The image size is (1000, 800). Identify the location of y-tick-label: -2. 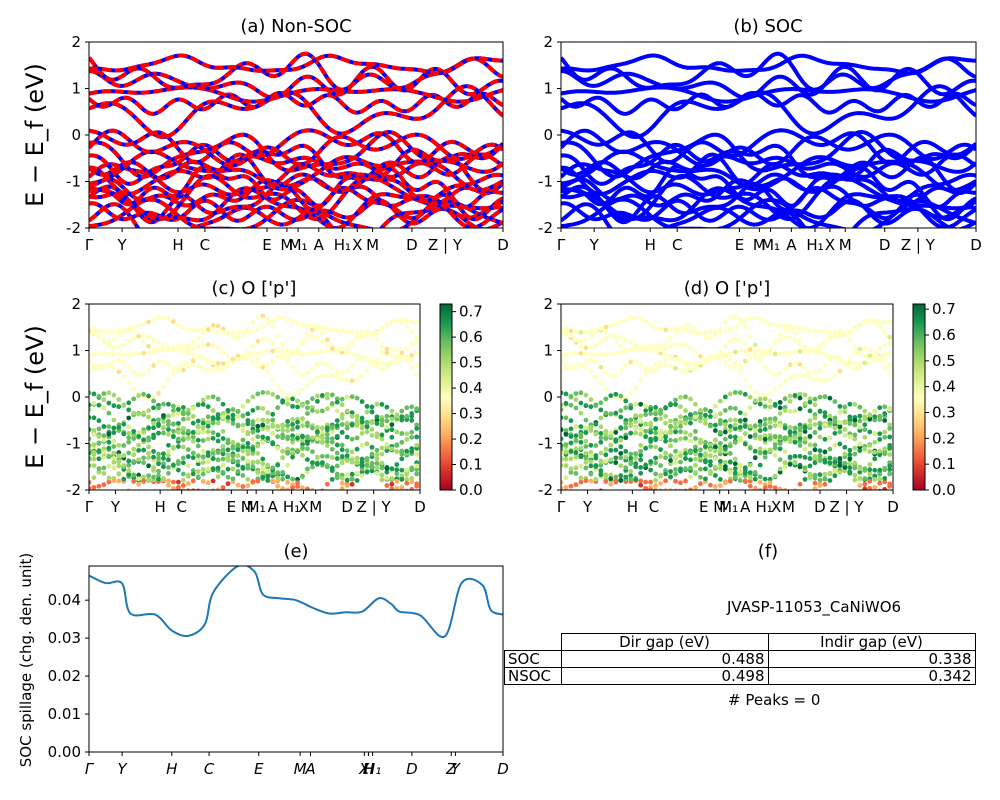
(73, 490).